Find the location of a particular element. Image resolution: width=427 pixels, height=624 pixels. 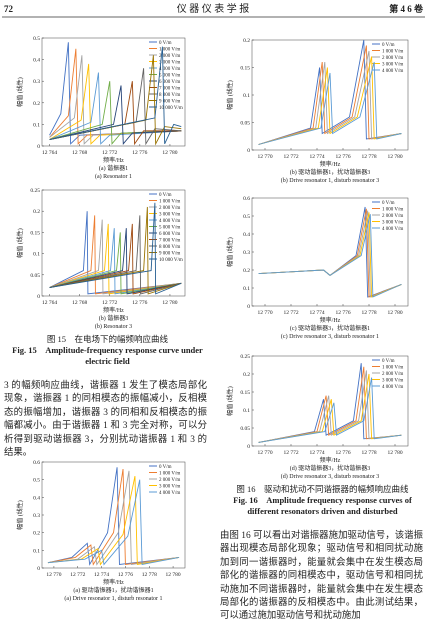

y-tick-label: 0.3 is located at coordinates (36, 82).